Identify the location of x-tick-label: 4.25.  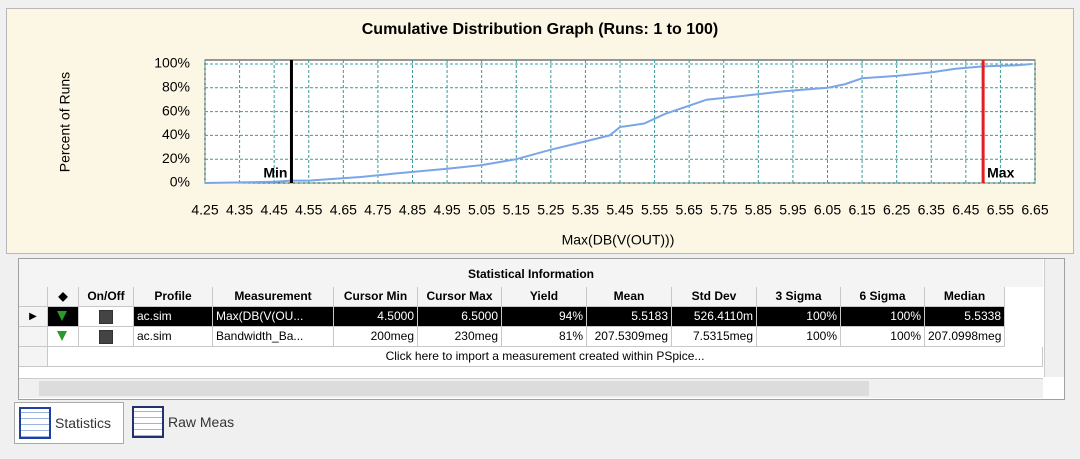
(204, 210).